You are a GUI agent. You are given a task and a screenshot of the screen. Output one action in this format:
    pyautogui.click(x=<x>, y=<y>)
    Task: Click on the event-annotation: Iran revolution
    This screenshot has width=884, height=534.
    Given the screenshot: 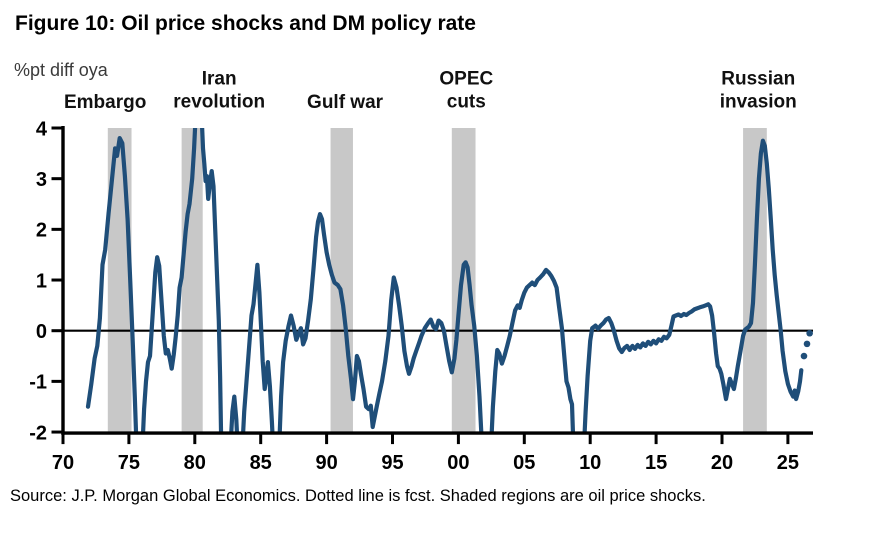 What is the action you would take?
    pyautogui.click(x=219, y=90)
    